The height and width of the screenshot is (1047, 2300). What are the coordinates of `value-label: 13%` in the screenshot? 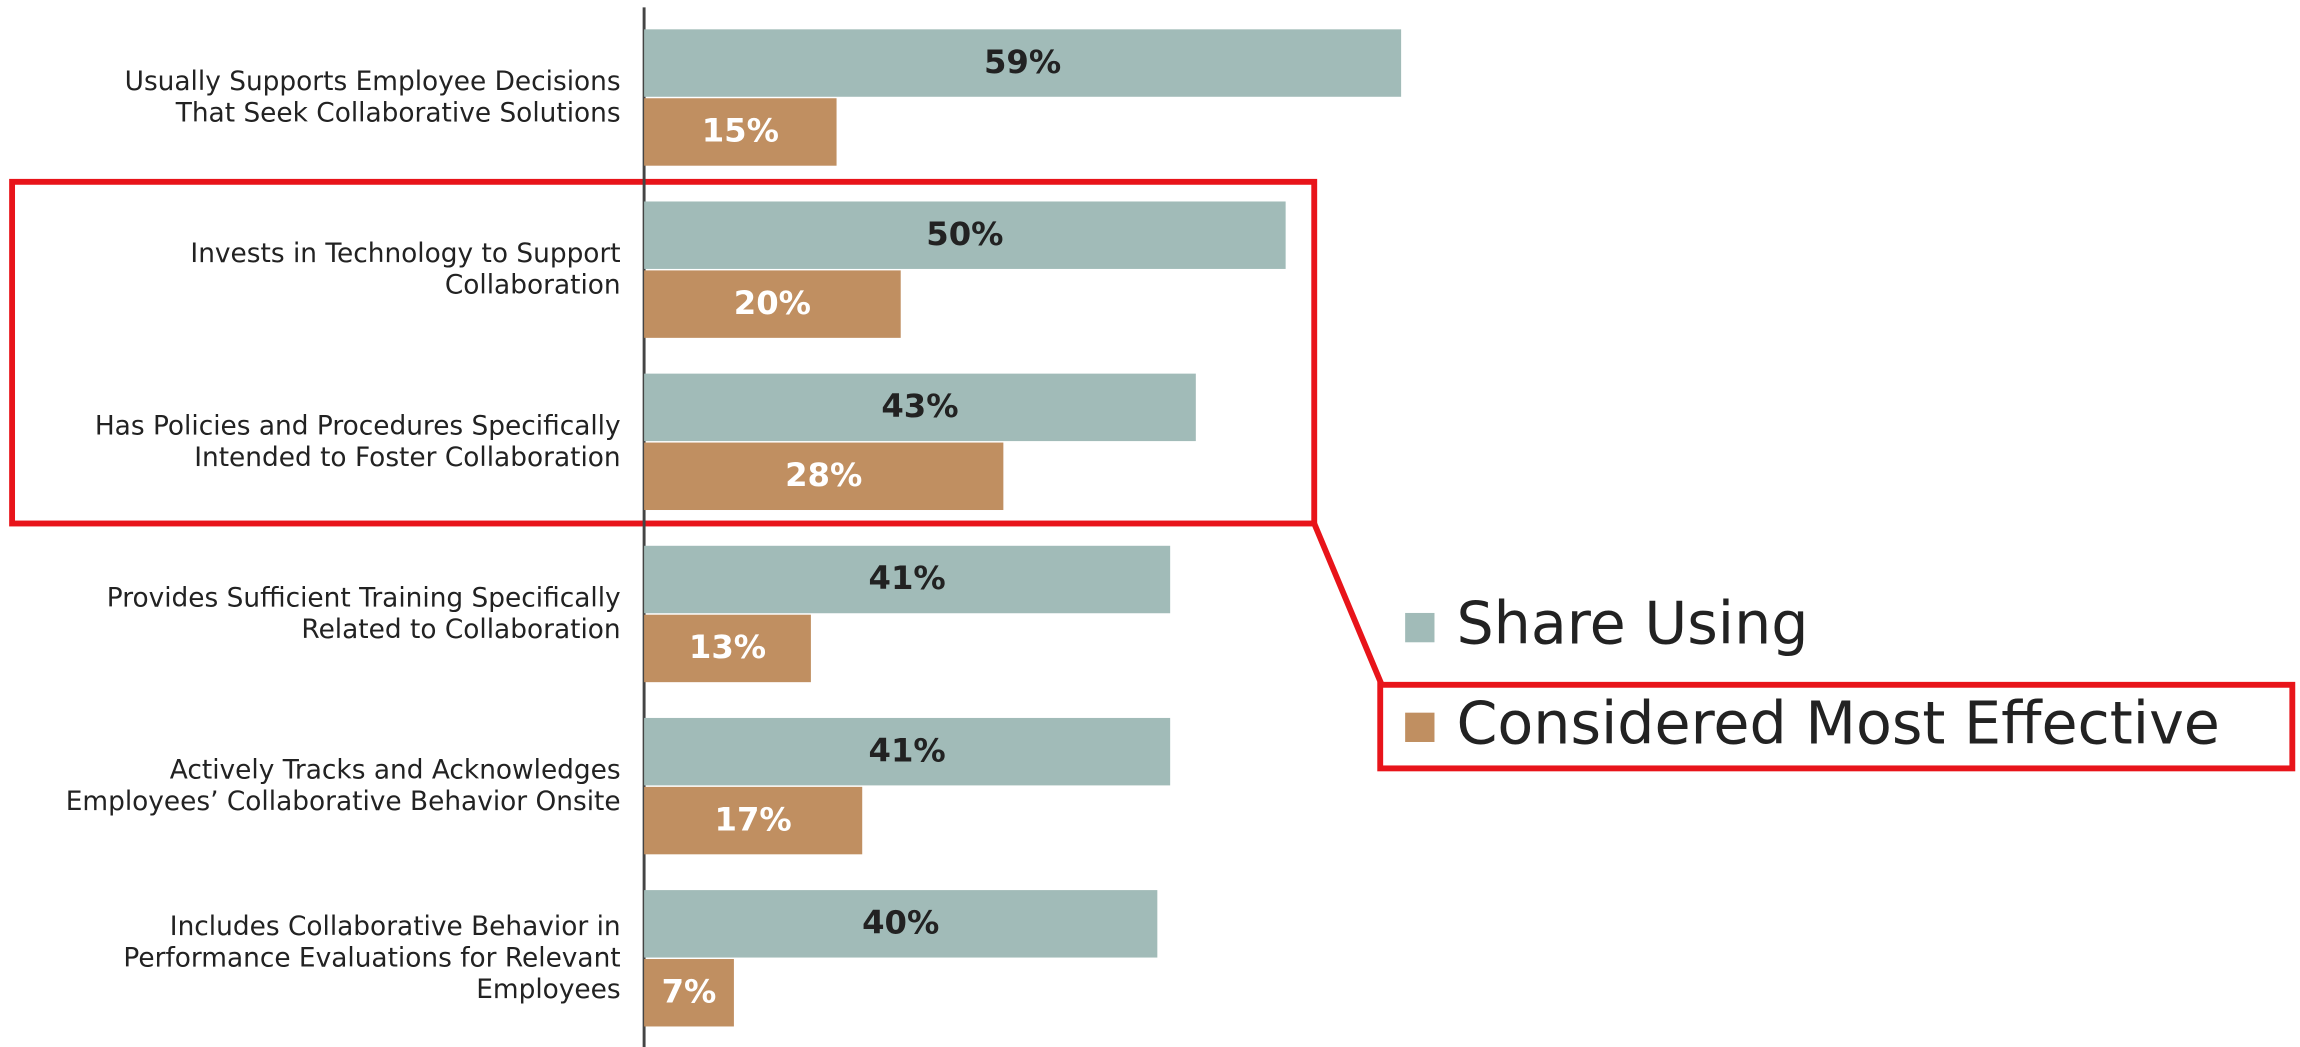 It's located at (727, 647).